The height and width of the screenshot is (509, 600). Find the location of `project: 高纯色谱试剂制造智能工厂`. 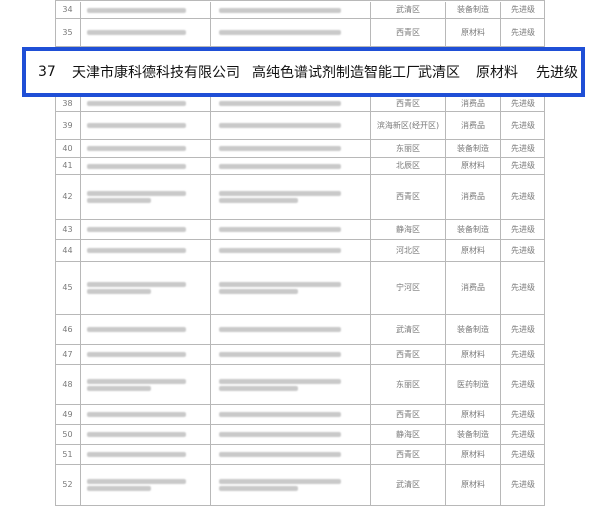

project: 高纯色谱试剂制造智能工厂 is located at coordinates (336, 73).